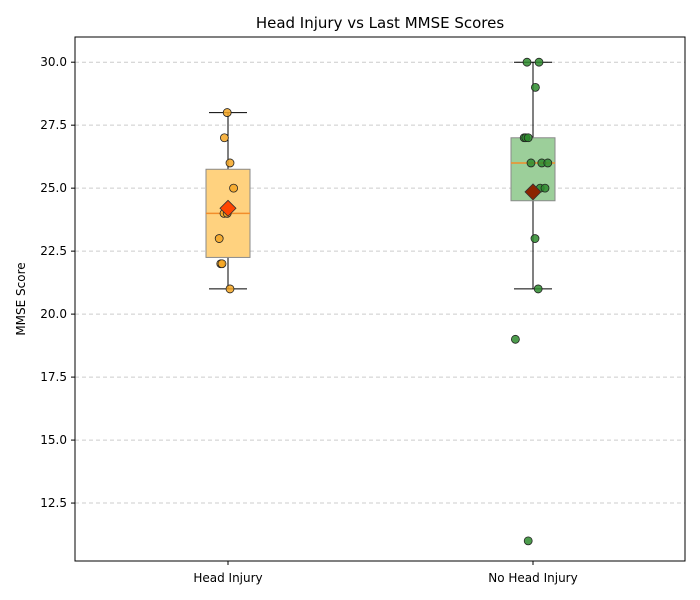  What do you see at coordinates (53, 188) in the screenshot?
I see `y-tick-label: 25.0` at bounding box center [53, 188].